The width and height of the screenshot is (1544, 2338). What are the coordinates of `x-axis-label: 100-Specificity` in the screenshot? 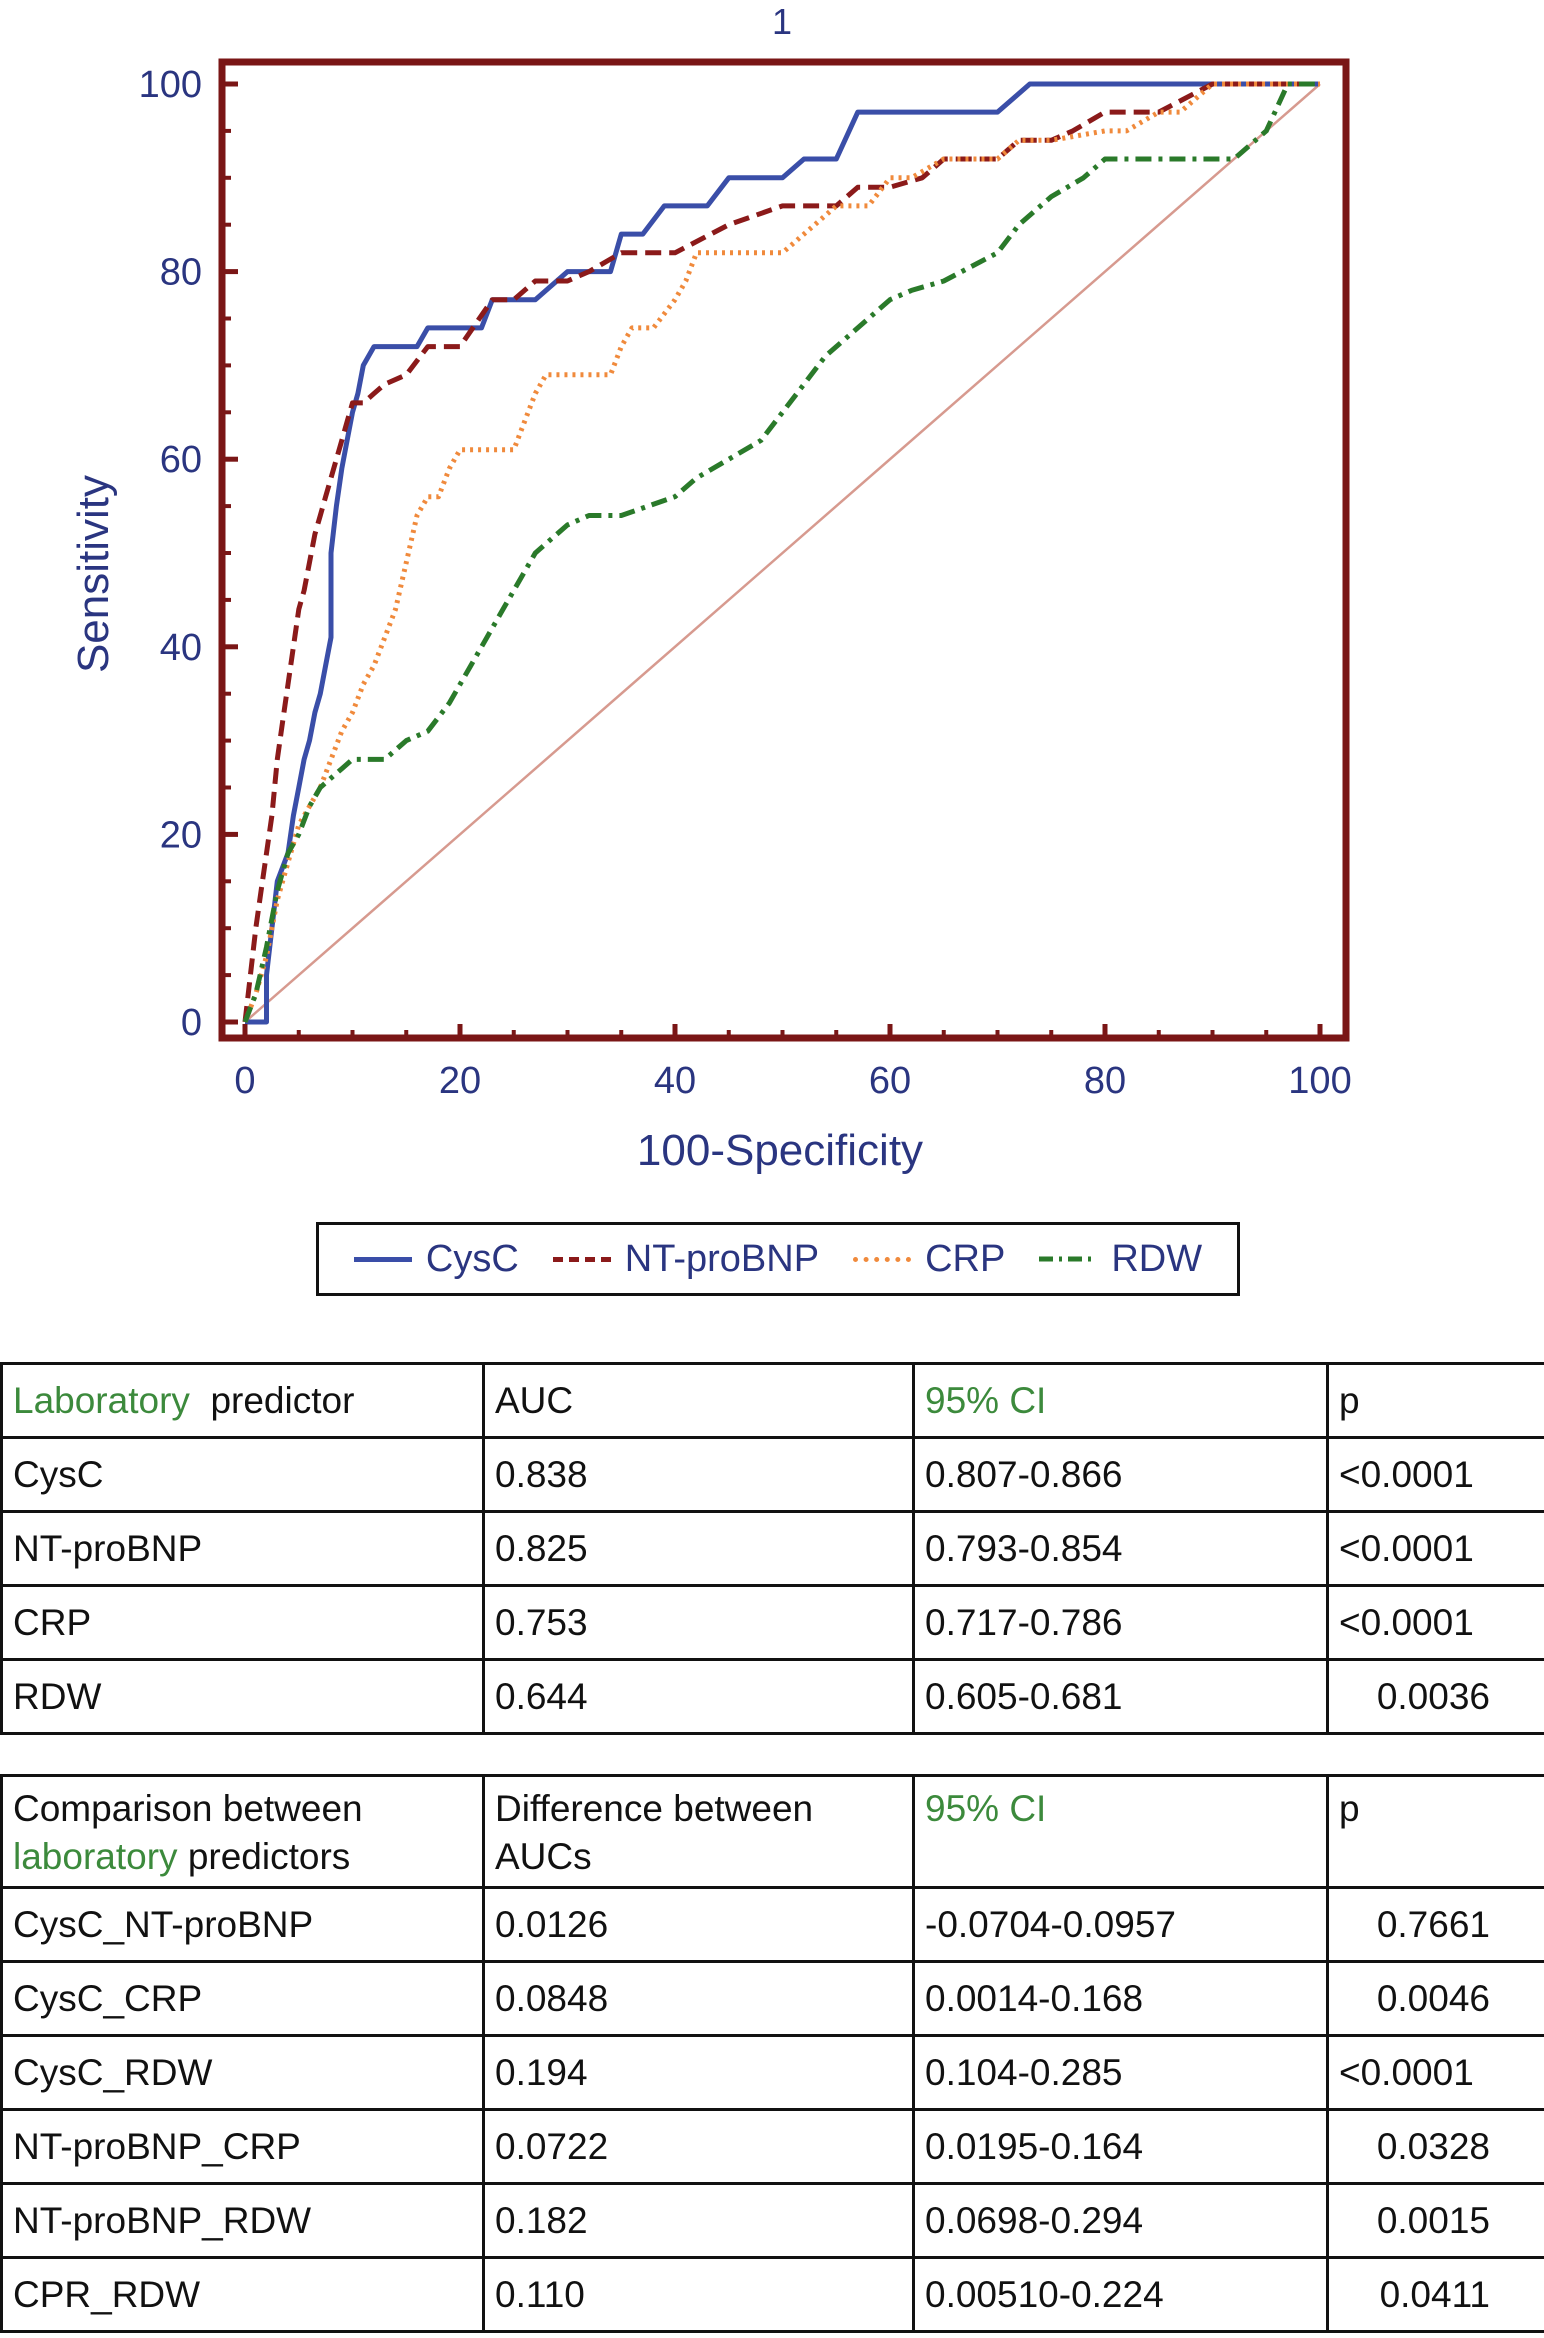 It's located at (780, 1150).